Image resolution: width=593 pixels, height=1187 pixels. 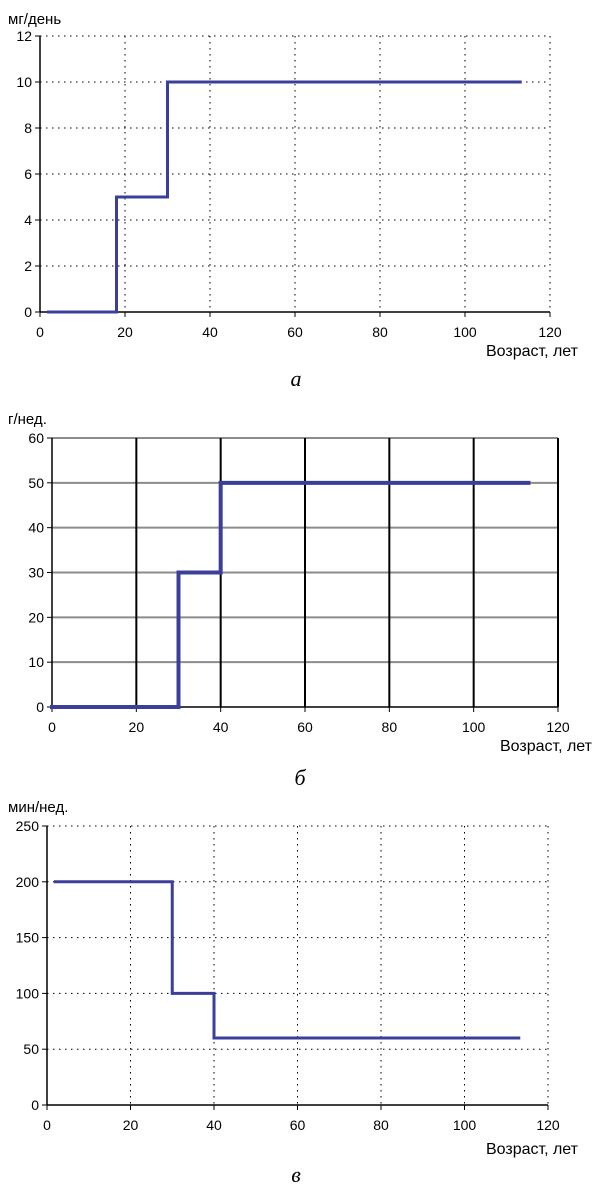 I want to click on chart-3-series-line, so click(x=287, y=960).